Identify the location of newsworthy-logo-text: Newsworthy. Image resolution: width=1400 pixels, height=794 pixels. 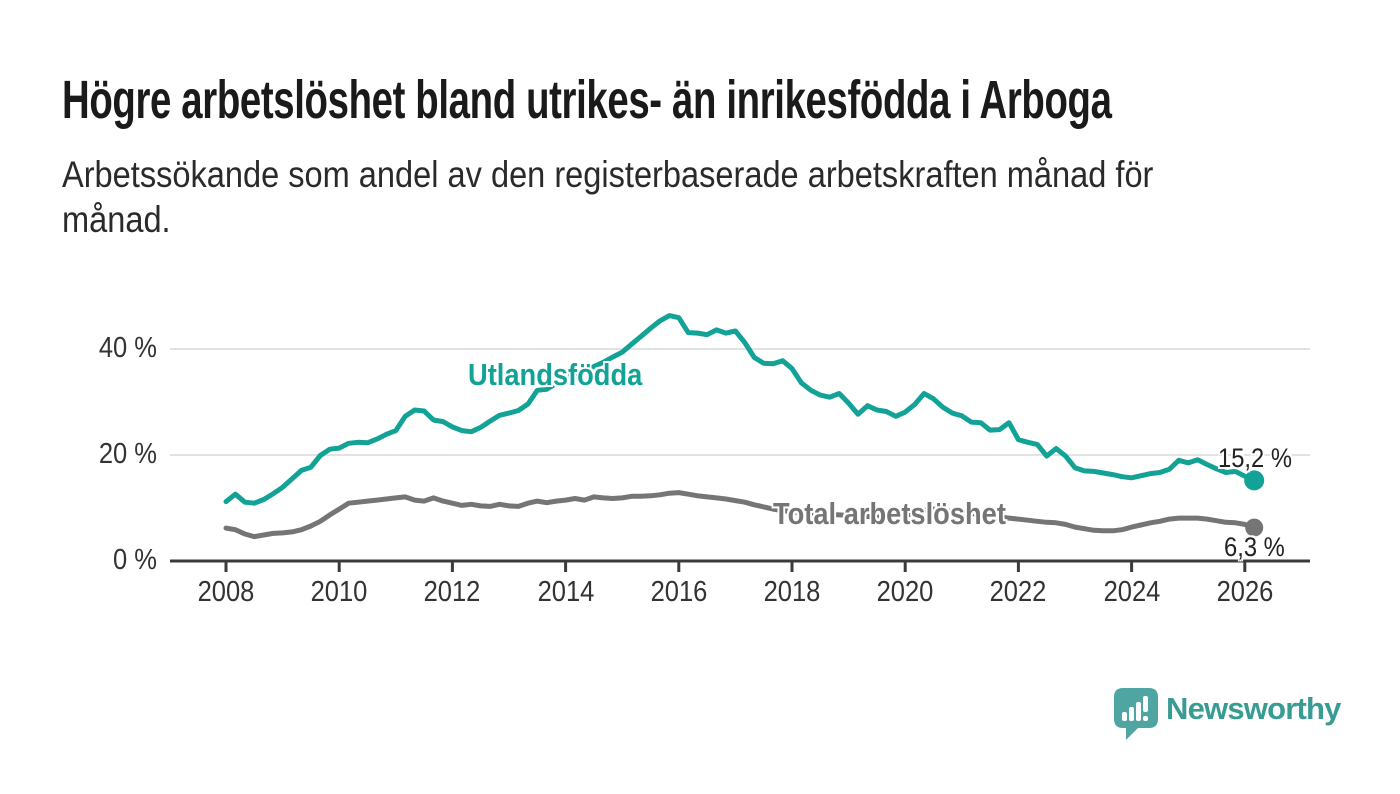
(1253, 708).